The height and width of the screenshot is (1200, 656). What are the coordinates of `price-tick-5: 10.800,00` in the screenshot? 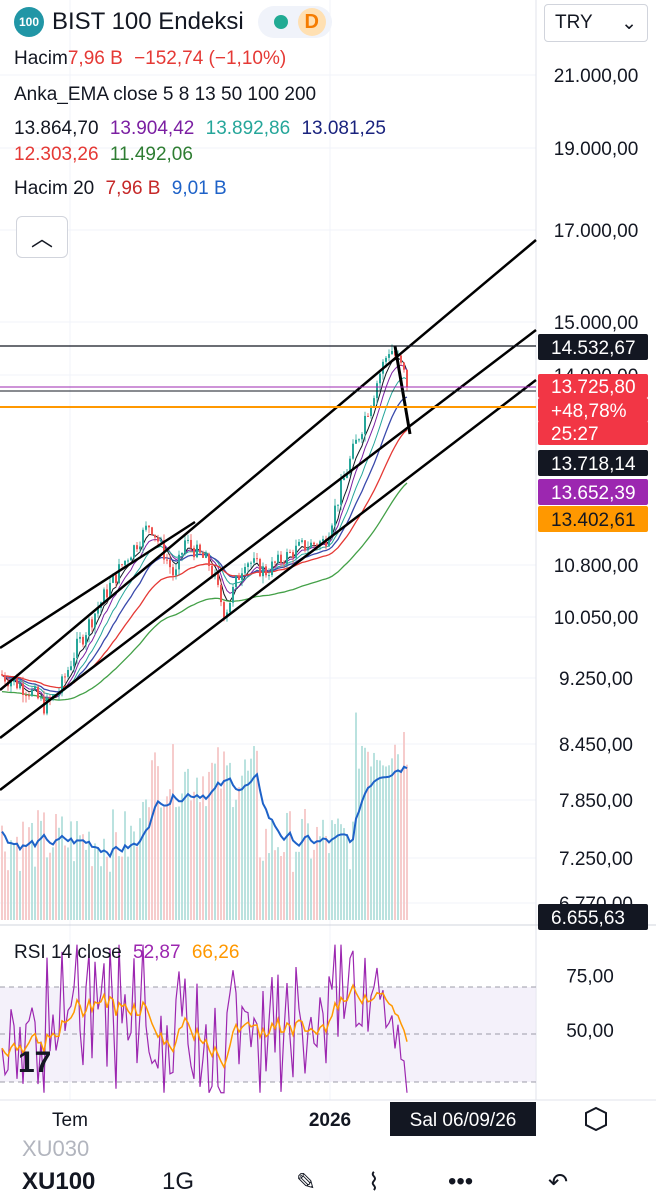 It's located at (596, 566).